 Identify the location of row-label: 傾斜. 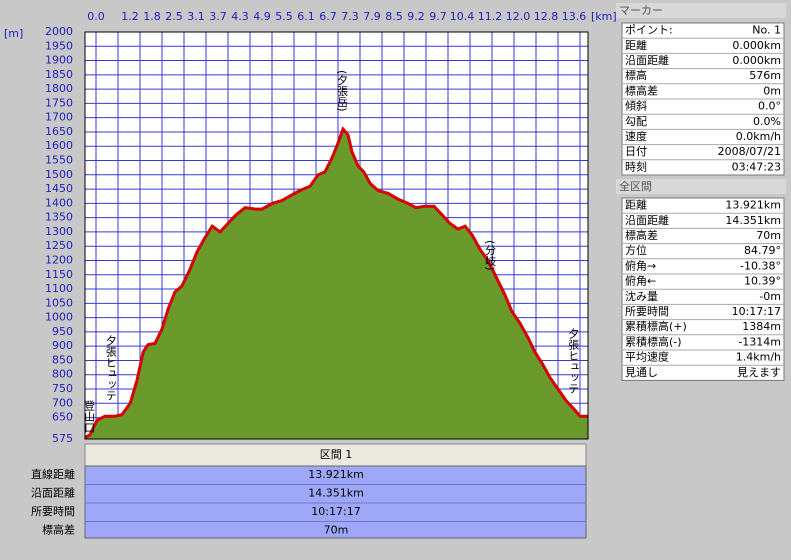
(636, 106).